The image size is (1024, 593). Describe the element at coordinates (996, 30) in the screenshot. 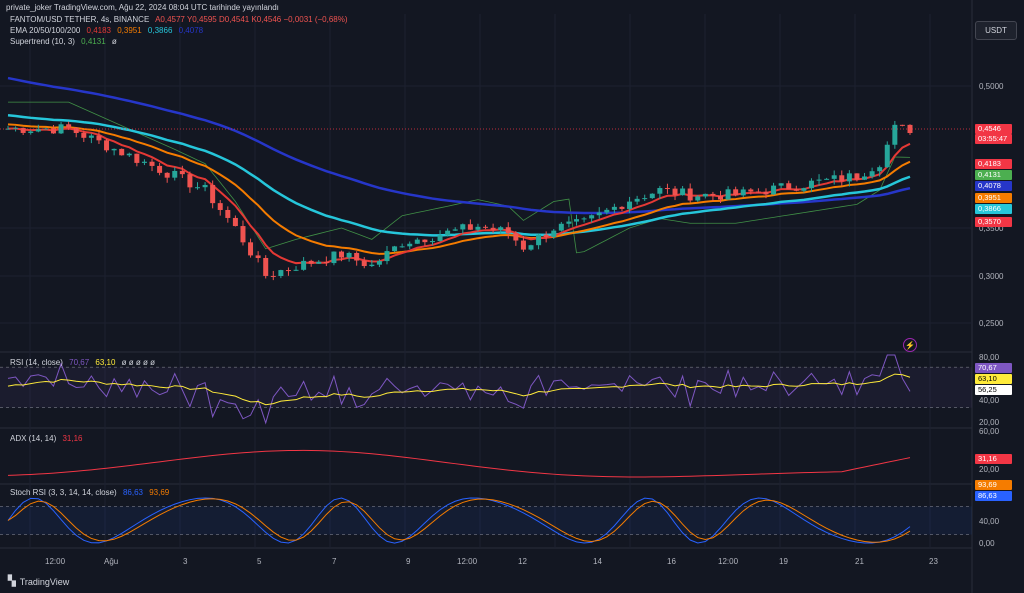

I see `currency-button: USDT` at that location.